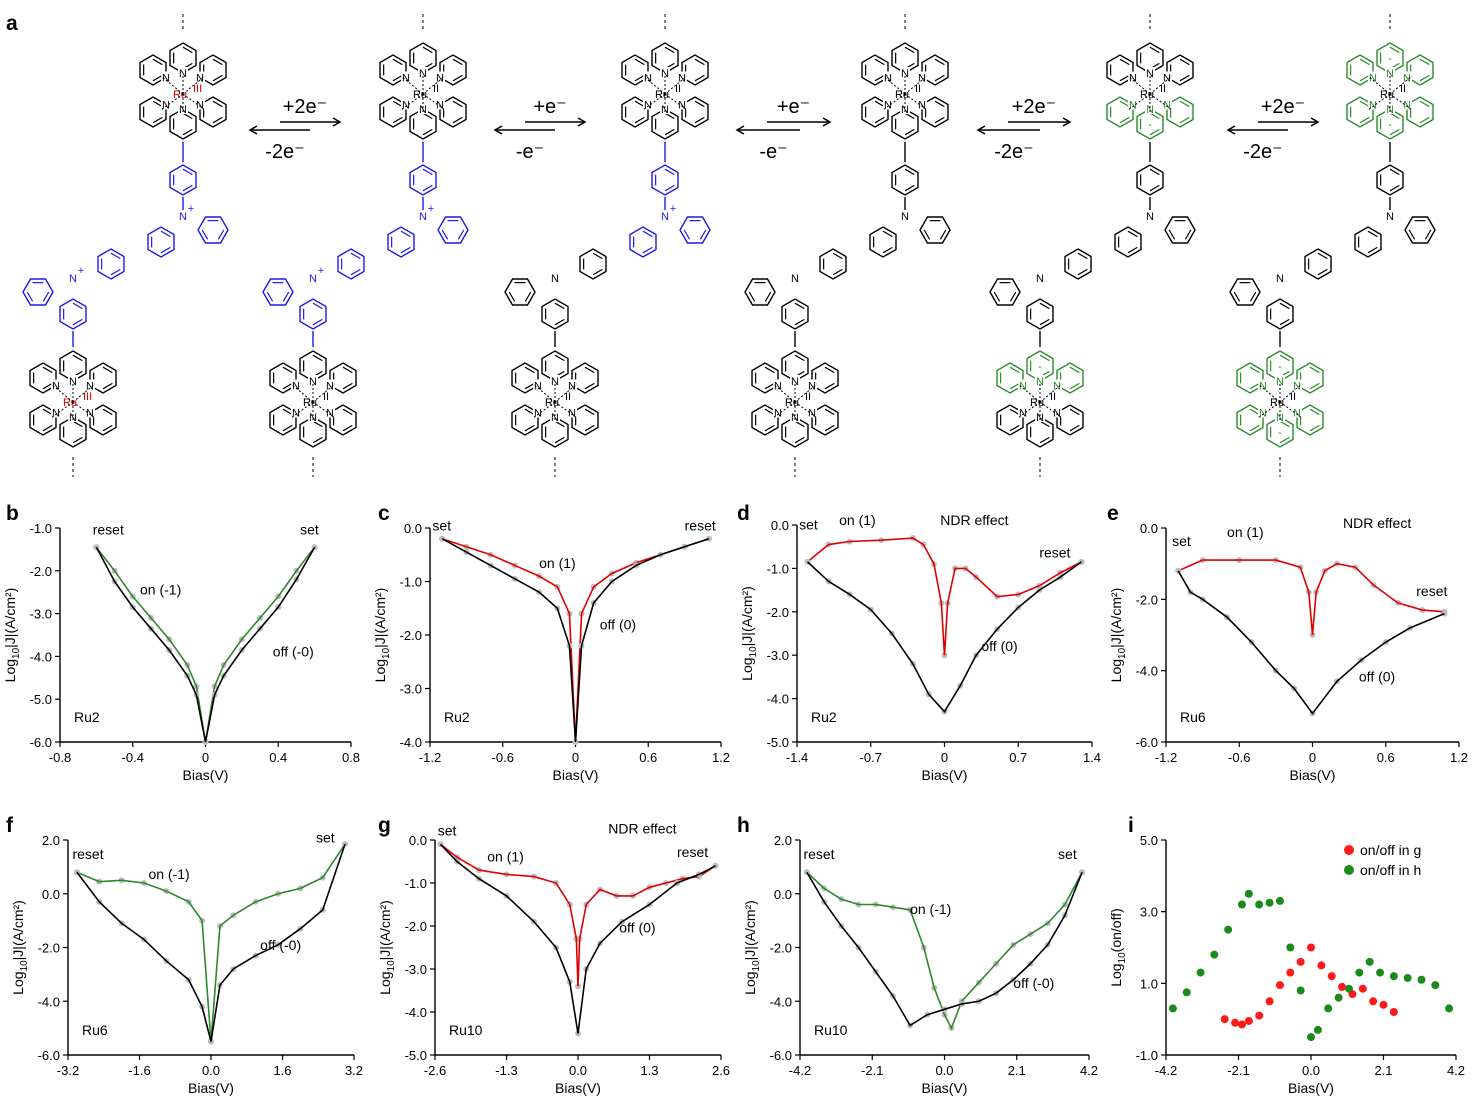 The width and height of the screenshot is (1473, 1102). I want to click on terpy-right-ring, so click(695, 70).